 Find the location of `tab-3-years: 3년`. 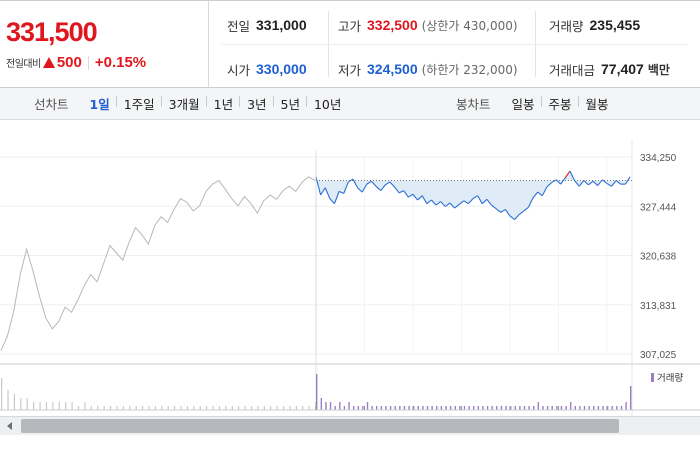

tab-3-years: 3년 is located at coordinates (256, 103).